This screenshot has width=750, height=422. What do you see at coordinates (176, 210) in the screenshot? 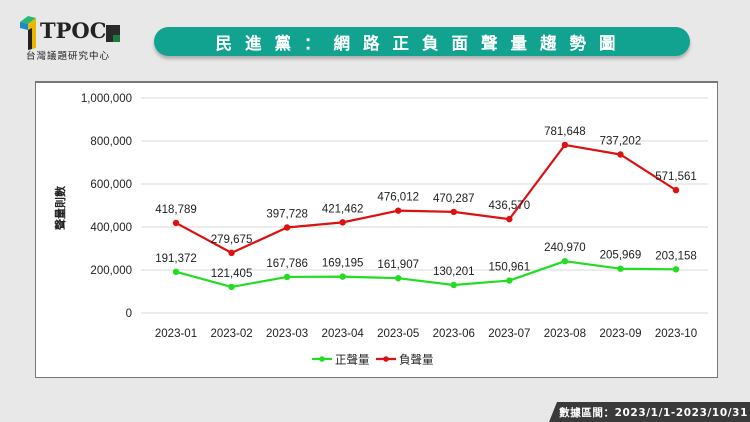
I see `data-label: 418,789` at bounding box center [176, 210].